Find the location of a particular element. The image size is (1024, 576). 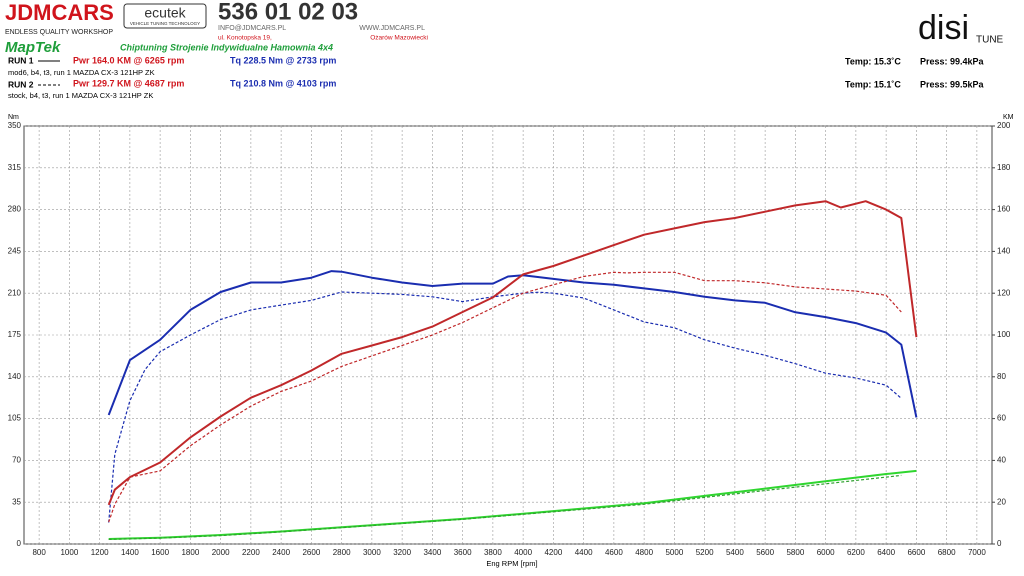

y2-tick-label: 120 is located at coordinates (1004, 292).